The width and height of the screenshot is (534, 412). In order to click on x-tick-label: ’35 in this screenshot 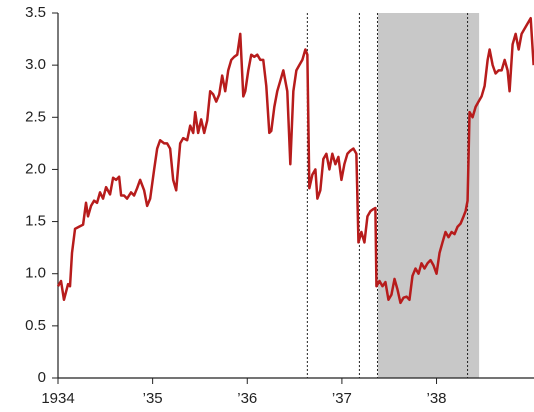, I will do `click(153, 398)`.